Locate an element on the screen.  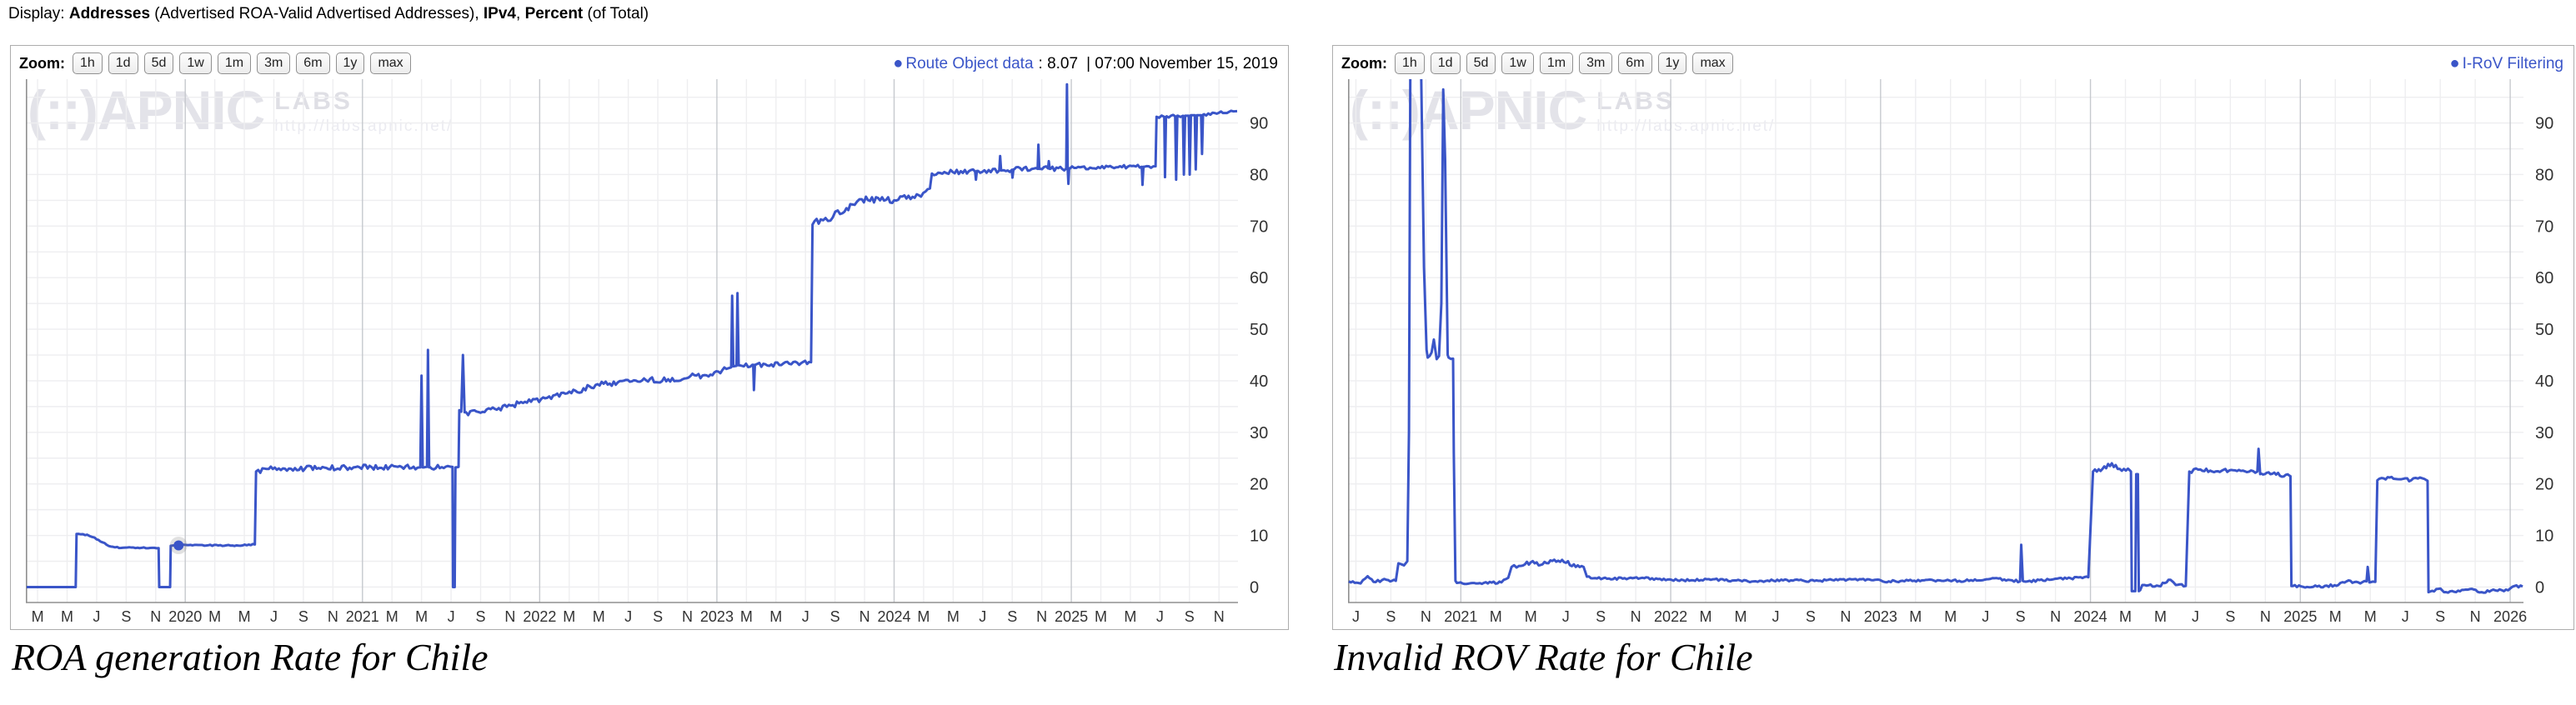
chart-caption-roa: ROA generation Rate for Chile is located at coordinates (250, 657).